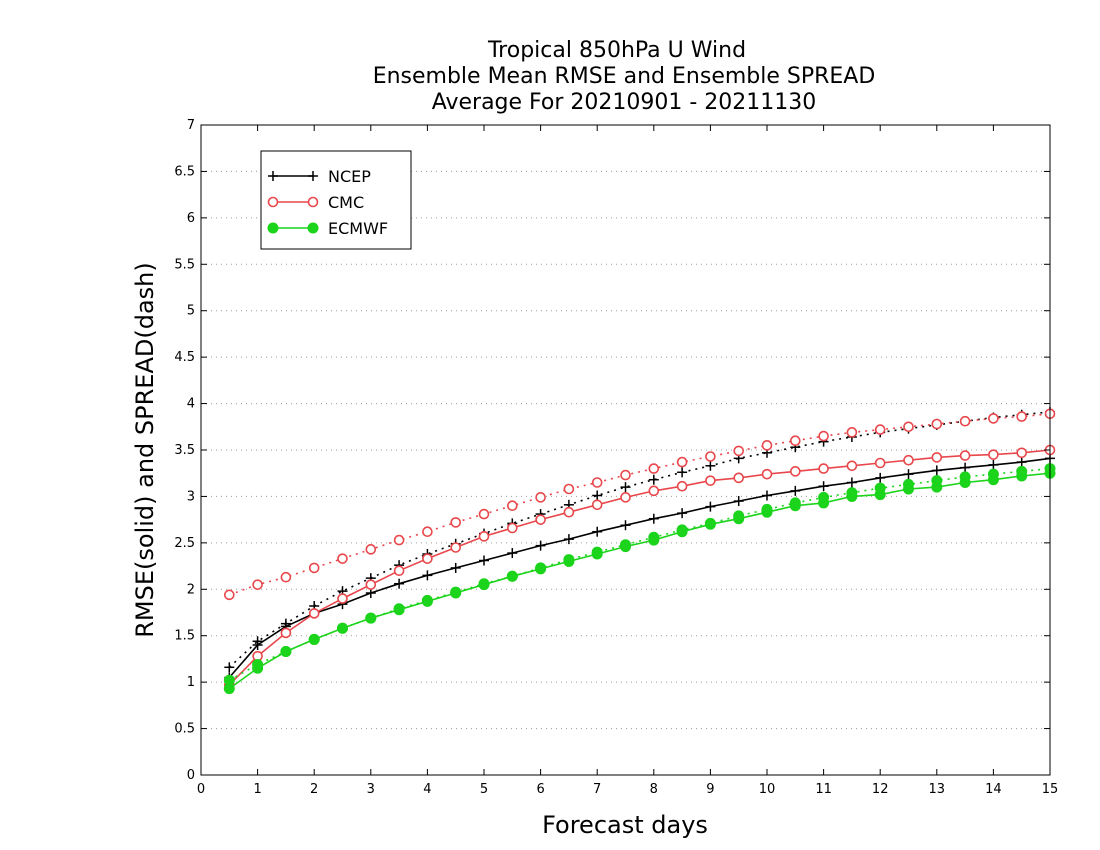 The height and width of the screenshot is (850, 1100). I want to click on y-tick-label: 1.5, so click(184, 636).